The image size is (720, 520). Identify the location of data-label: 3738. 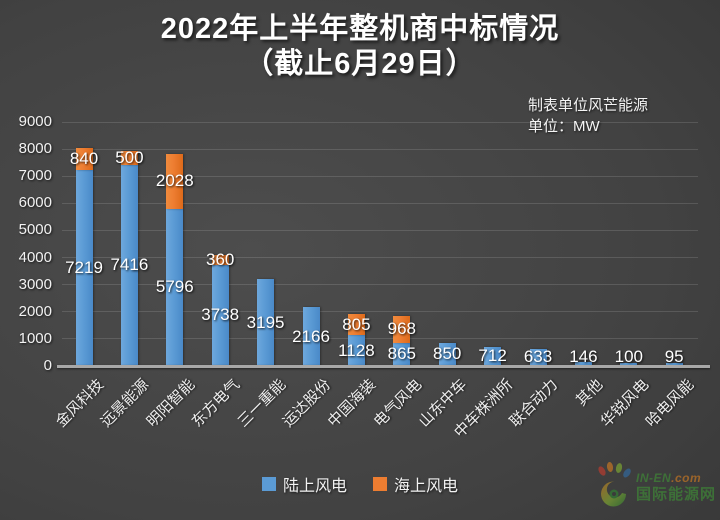
(220, 315).